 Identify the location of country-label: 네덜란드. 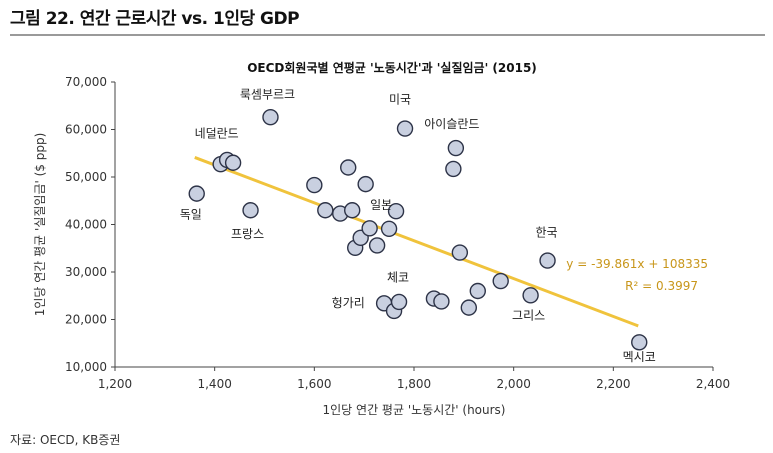
(217, 134).